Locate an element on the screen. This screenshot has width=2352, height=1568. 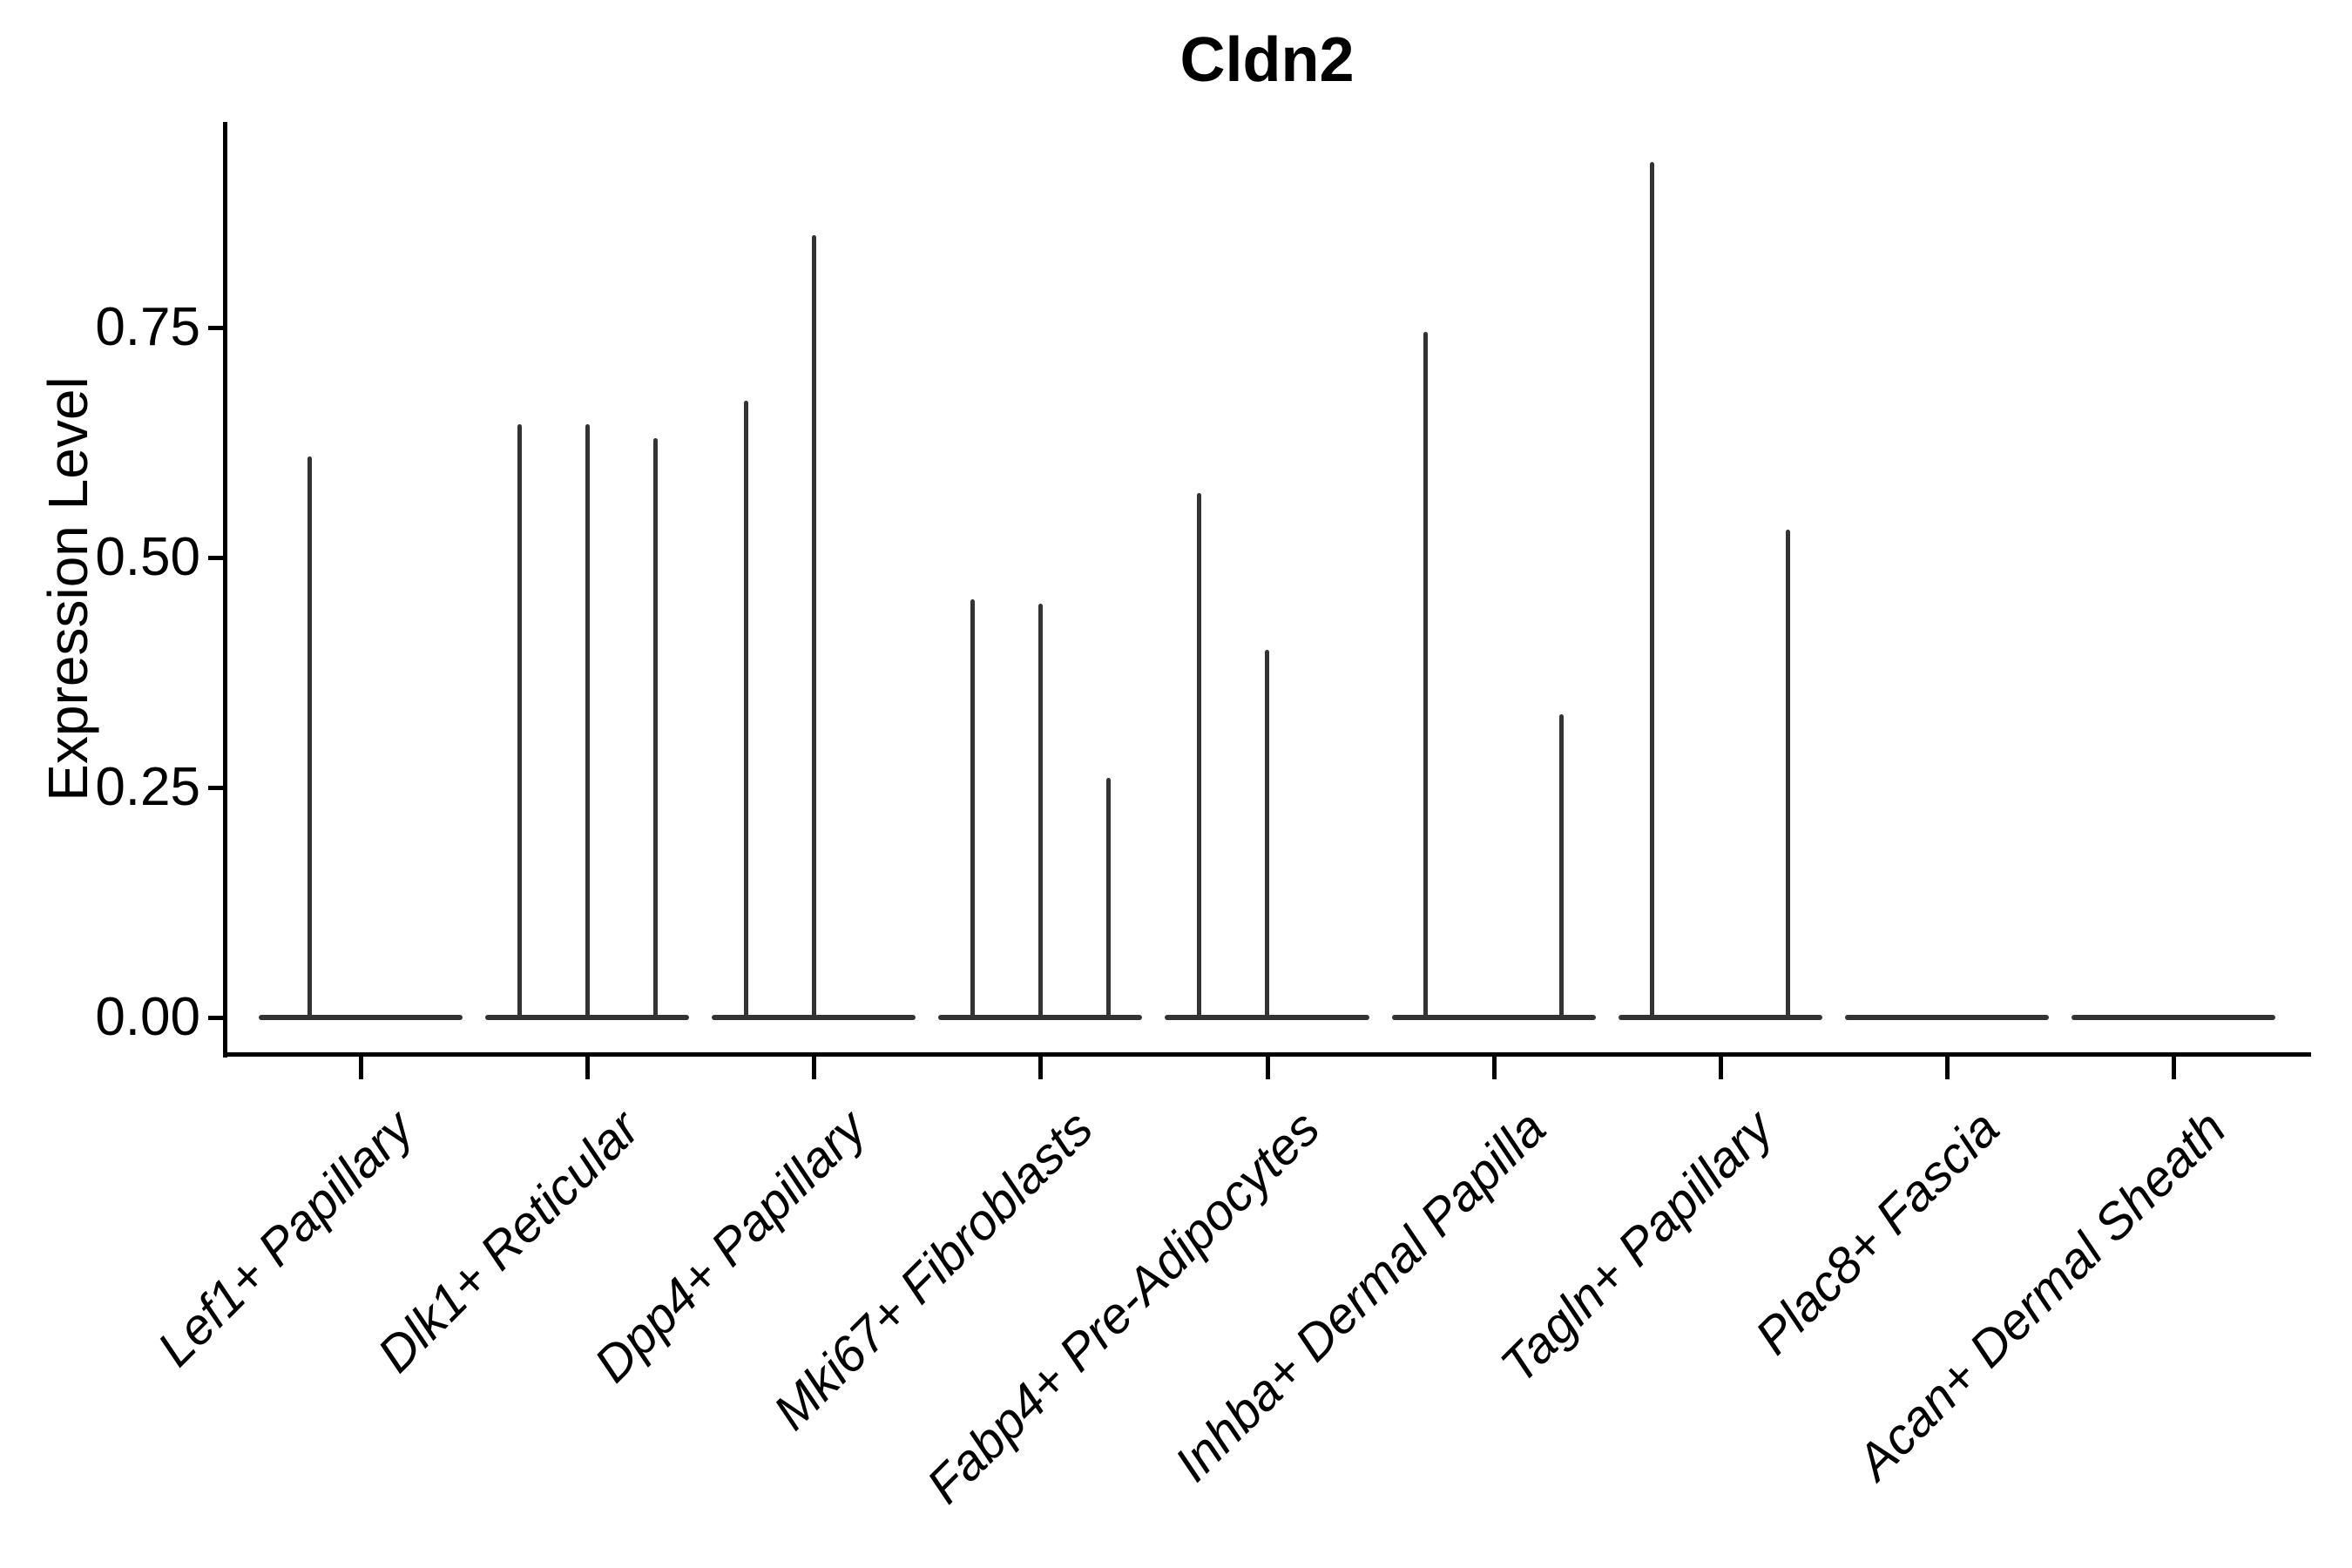
y-tick-label: 0.75 is located at coordinates (147, 327).